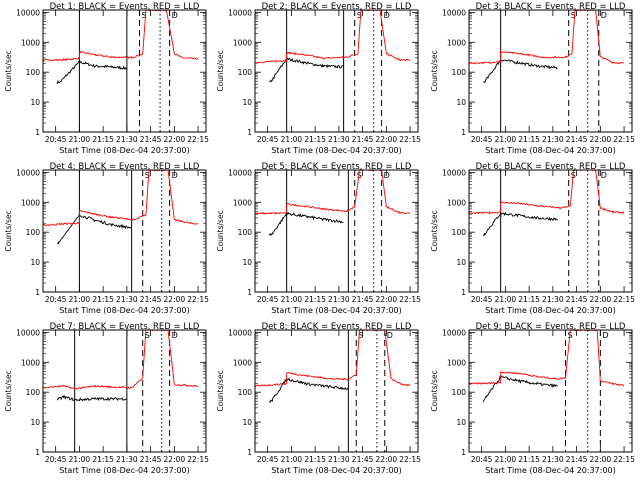 Image resolution: width=640 pixels, height=480 pixels. What do you see at coordinates (551, 167) in the screenshot?
I see `panel-title: Det 6; BLACK = Events, RED = LLD` at bounding box center [551, 167].